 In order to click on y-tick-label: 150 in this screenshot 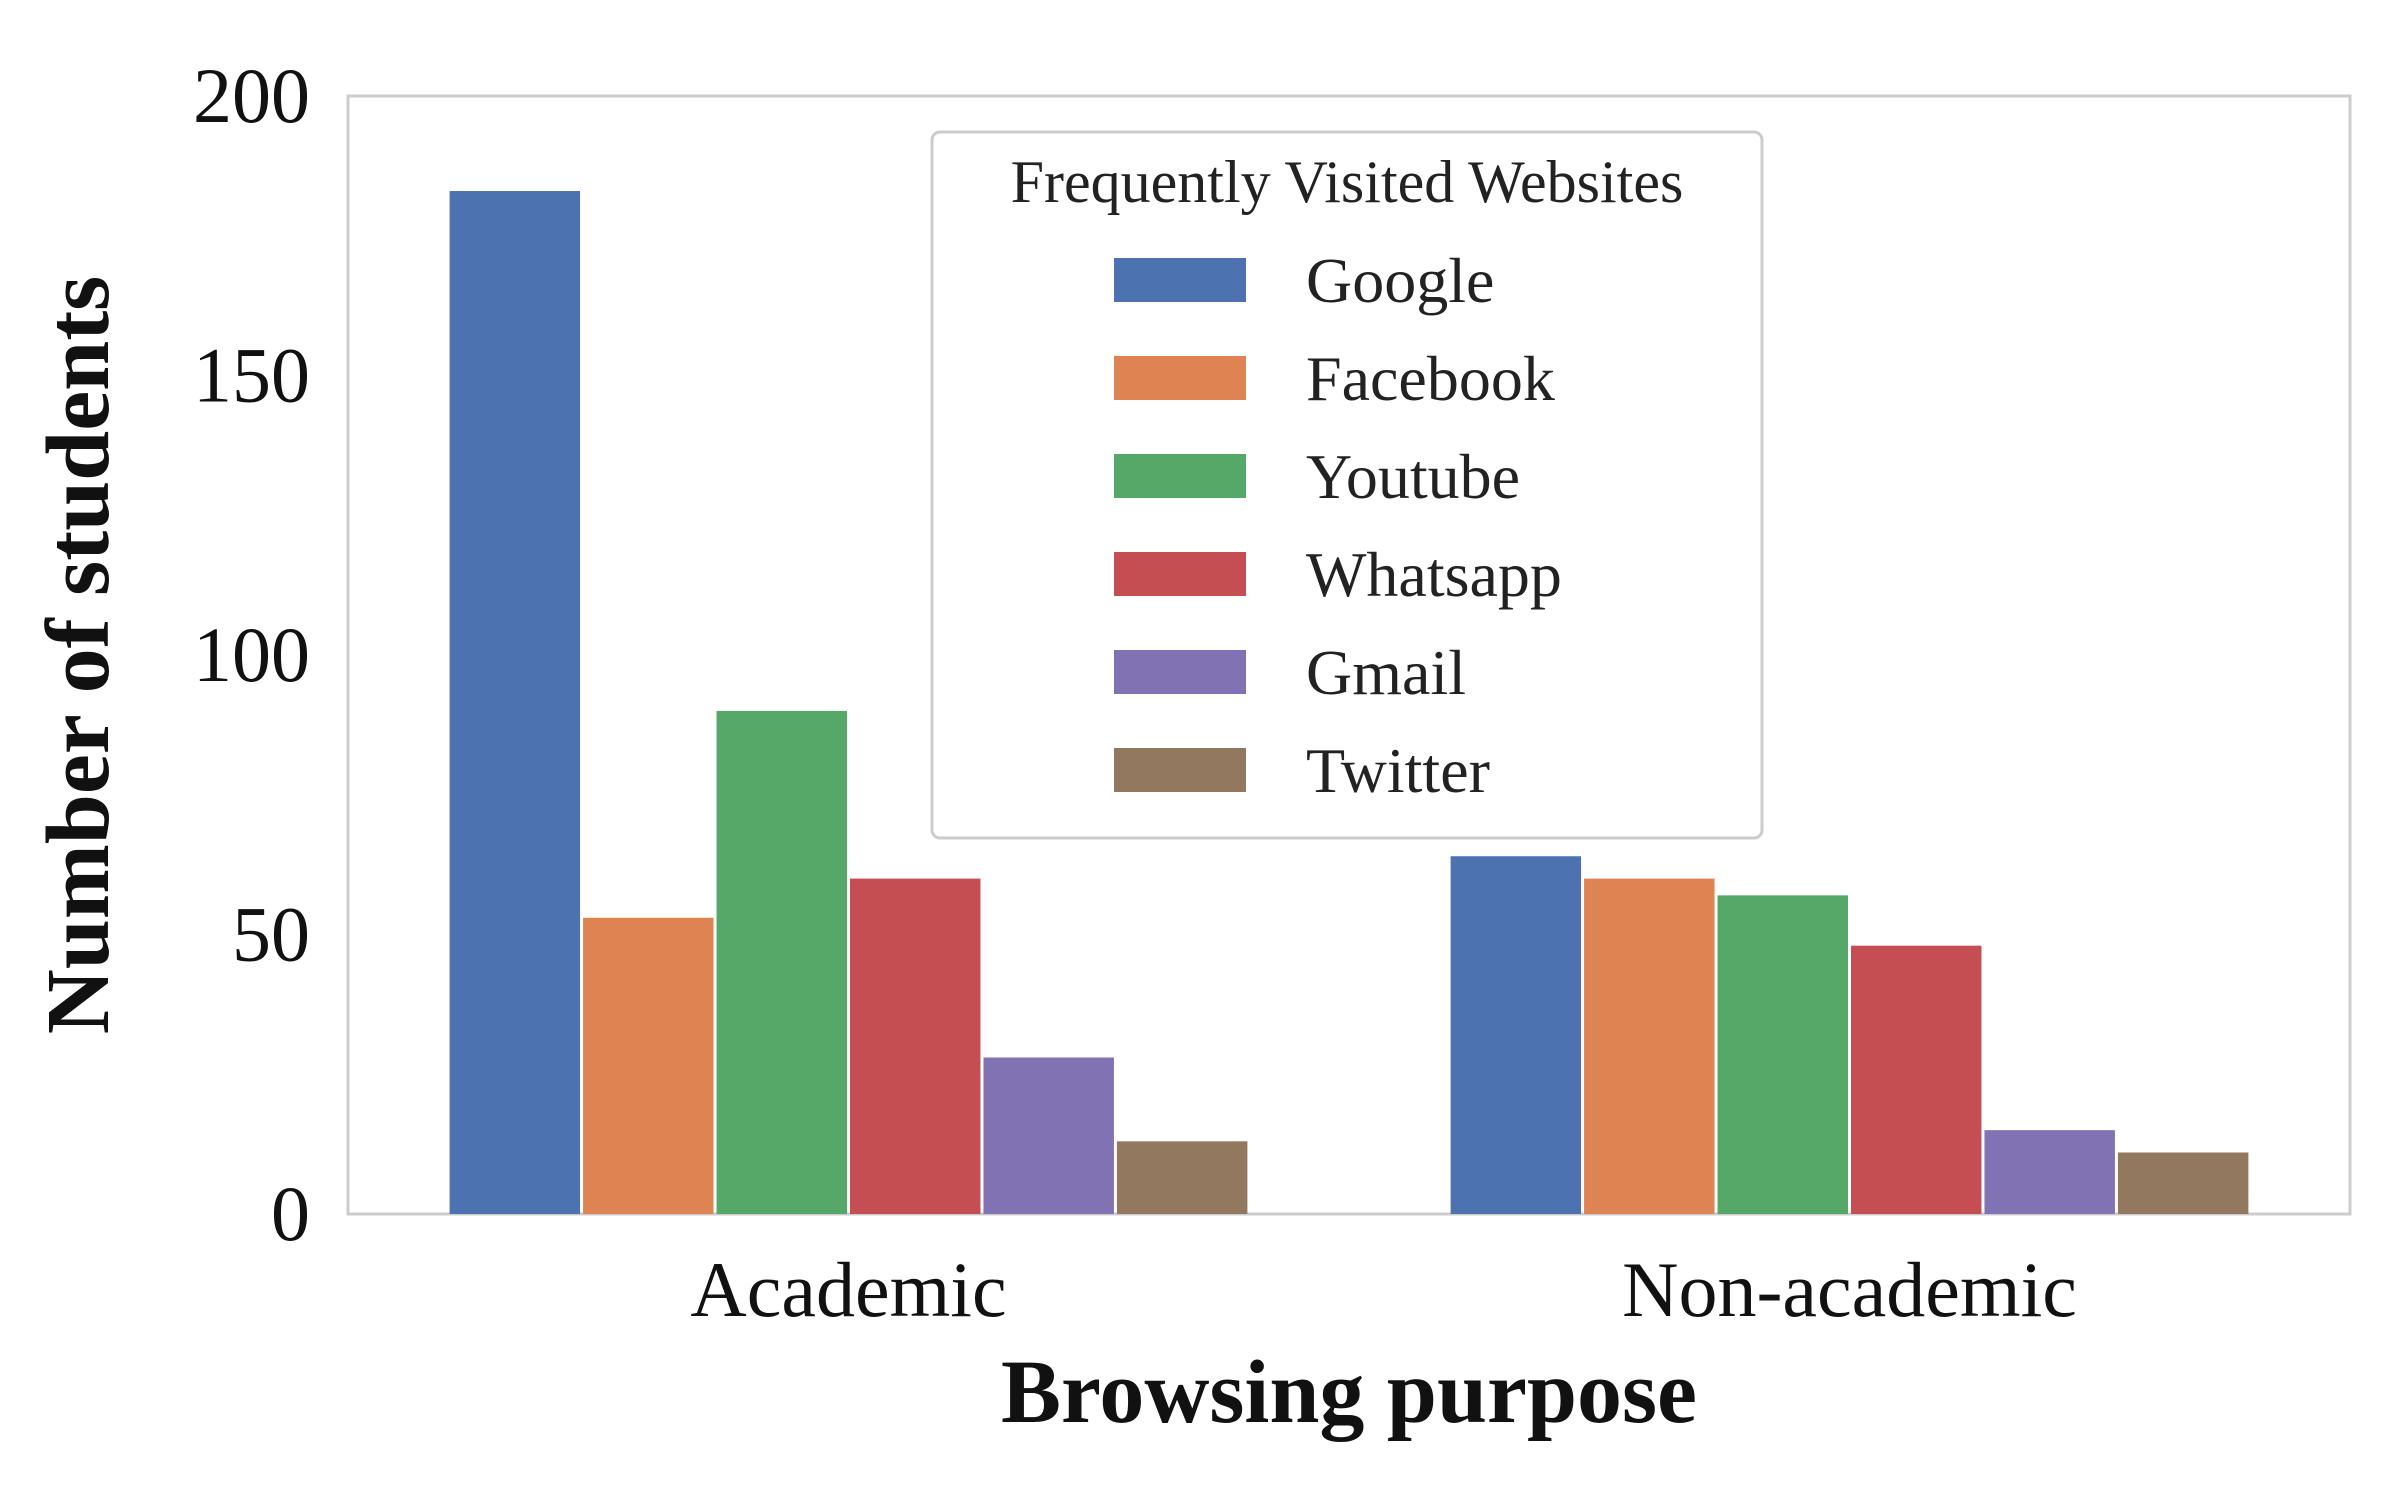, I will do `click(251, 375)`.